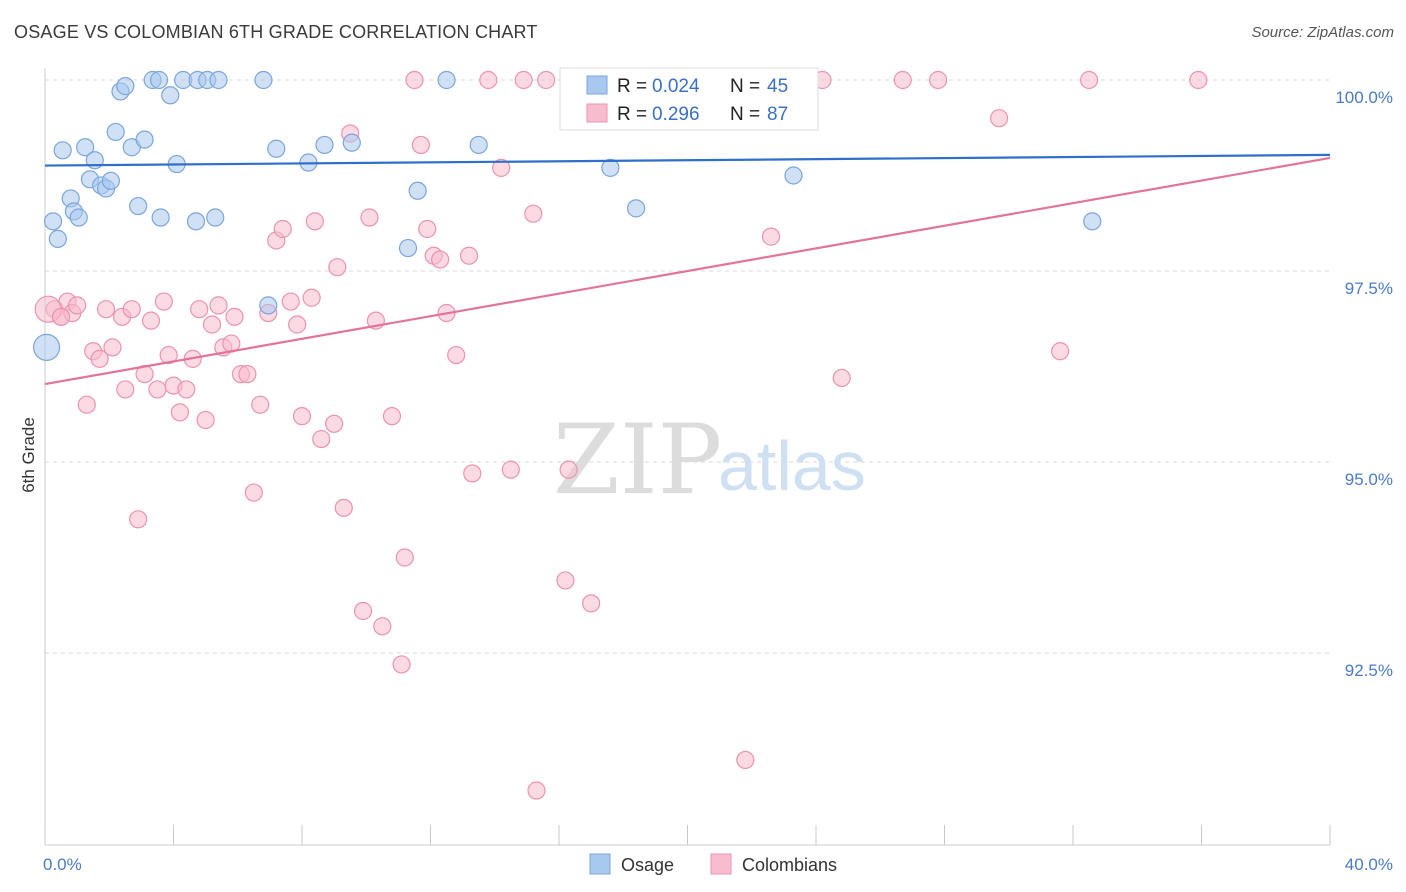 This screenshot has width=1406, height=892. Describe the element at coordinates (28, 455) in the screenshot. I see `y-axis-label: 6th Grade` at that location.